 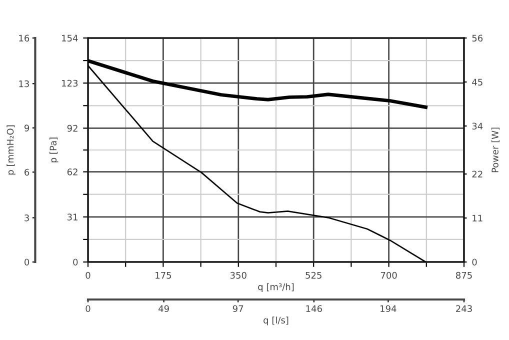 I want to click on y2-tick-label: 34, so click(x=477, y=126).